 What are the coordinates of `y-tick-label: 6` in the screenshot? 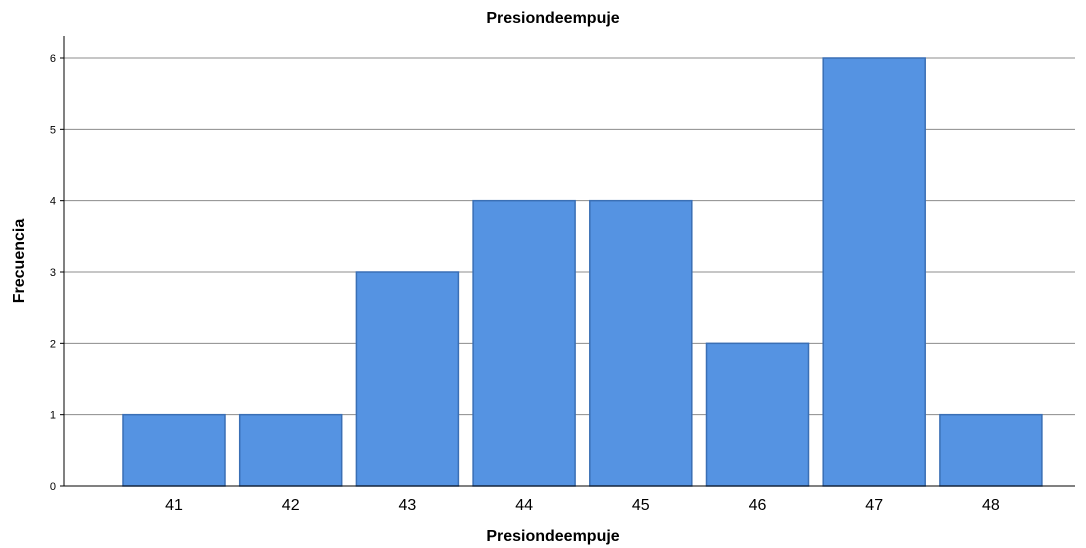 It's located at (53, 59).